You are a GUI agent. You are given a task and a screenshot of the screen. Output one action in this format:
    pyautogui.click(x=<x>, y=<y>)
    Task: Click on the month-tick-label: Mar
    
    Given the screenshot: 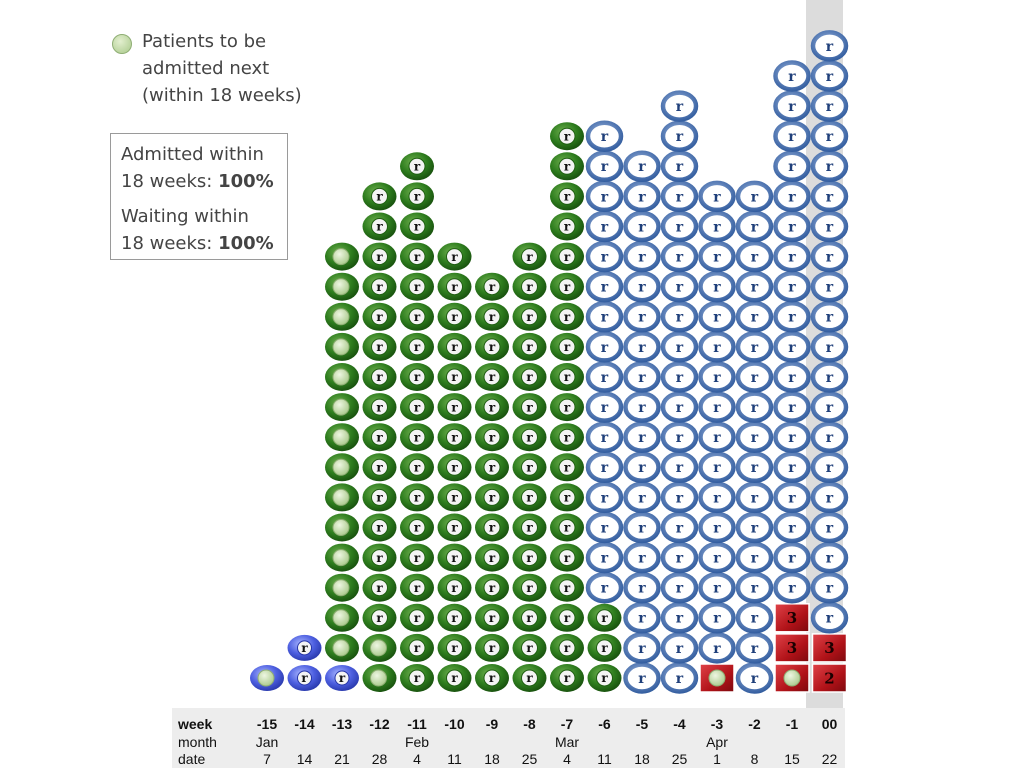 What is the action you would take?
    pyautogui.click(x=567, y=742)
    